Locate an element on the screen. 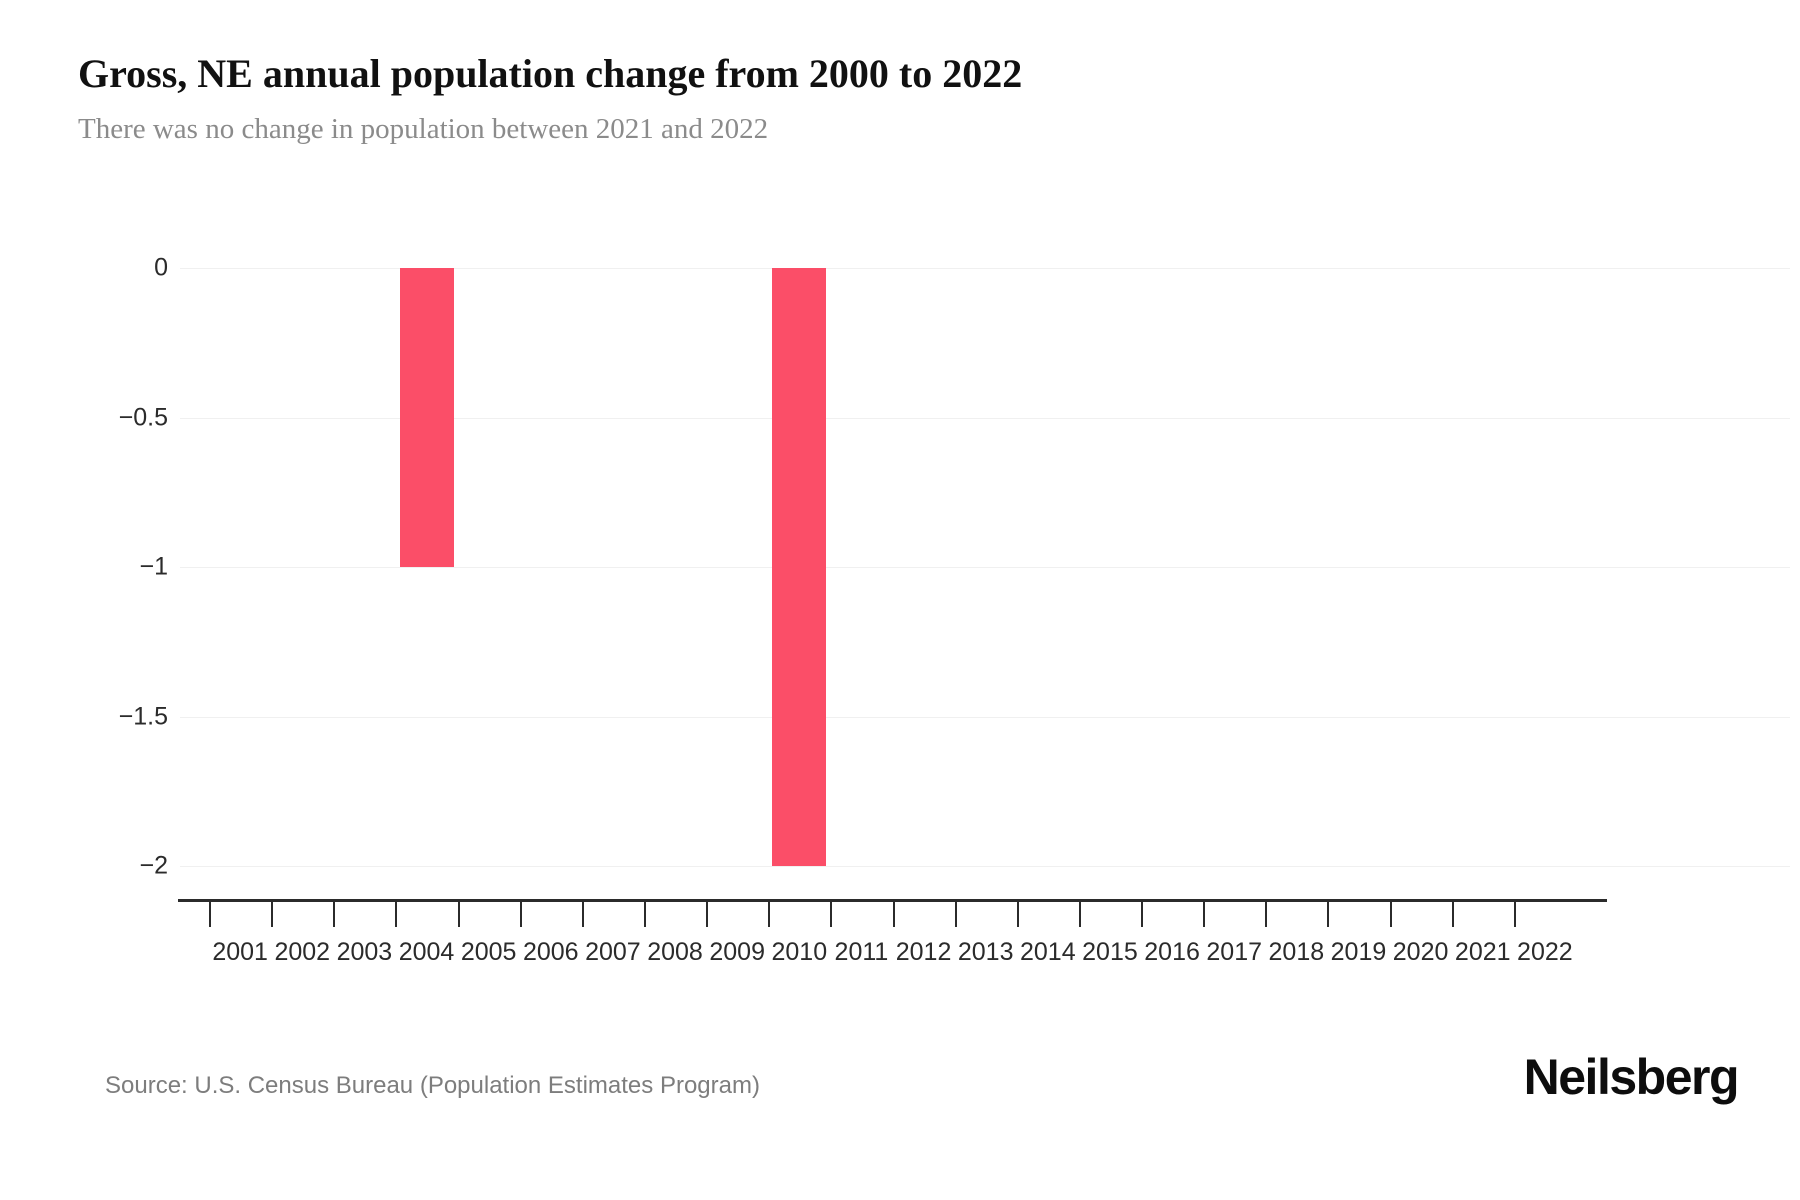 This screenshot has width=1800, height=1200. x-axis-tick-label: 2004 is located at coordinates (426, 952).